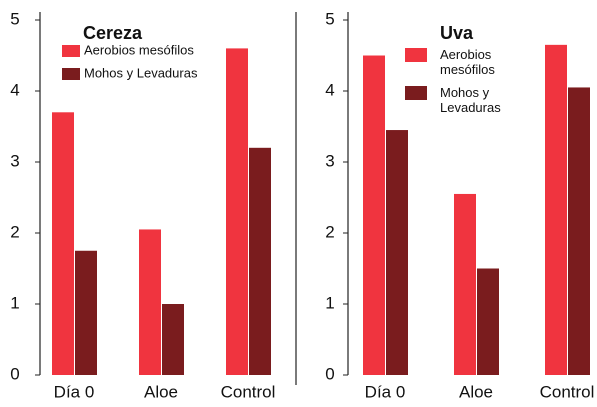 This screenshot has width=597, height=407. I want to click on chart-title: Uva, so click(457, 33).